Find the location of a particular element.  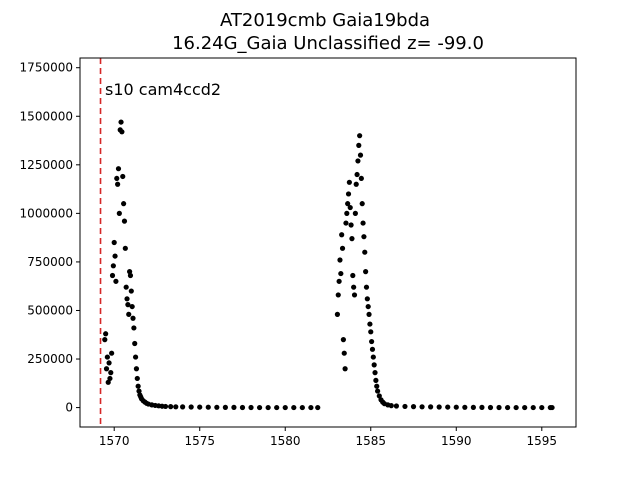

sector-annotation: s10 cam4ccd2 is located at coordinates (163, 89).